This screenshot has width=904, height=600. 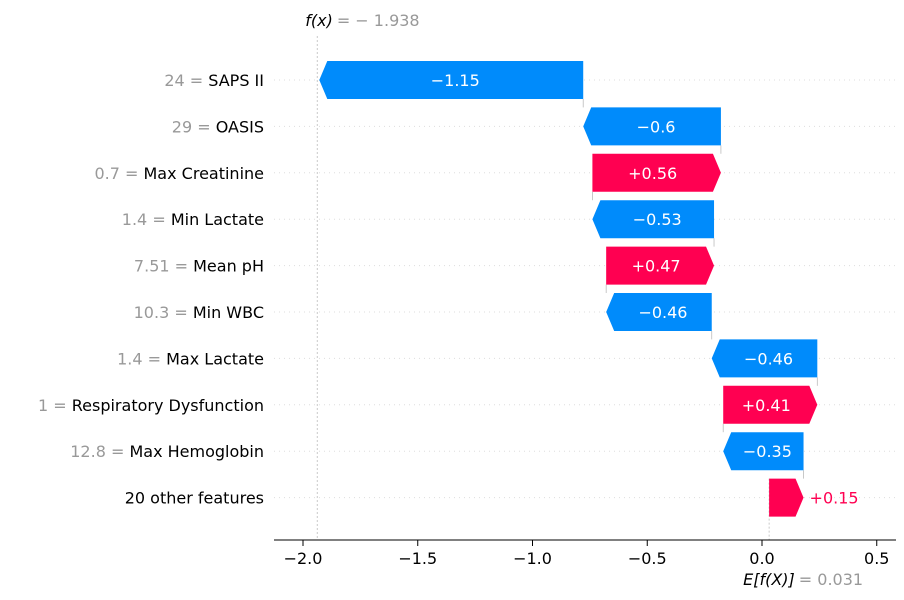 I want to click on feature-name: Min Lactate, so click(x=217, y=219).